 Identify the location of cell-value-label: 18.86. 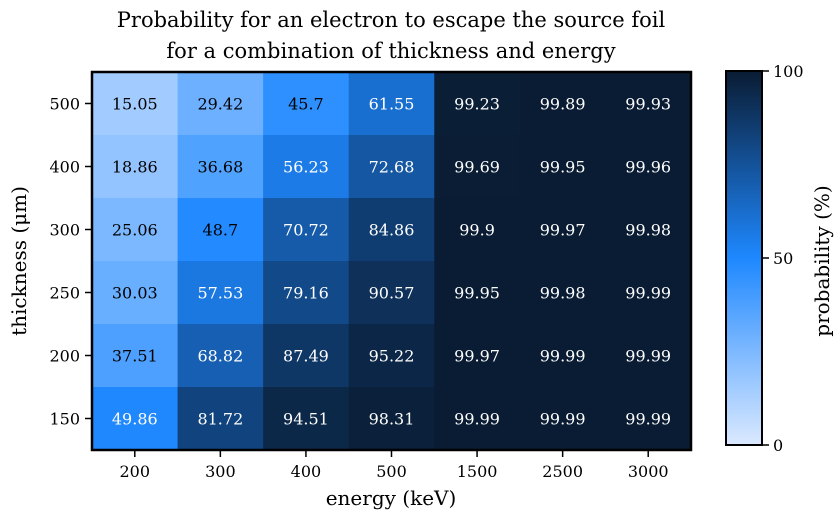
(135, 167).